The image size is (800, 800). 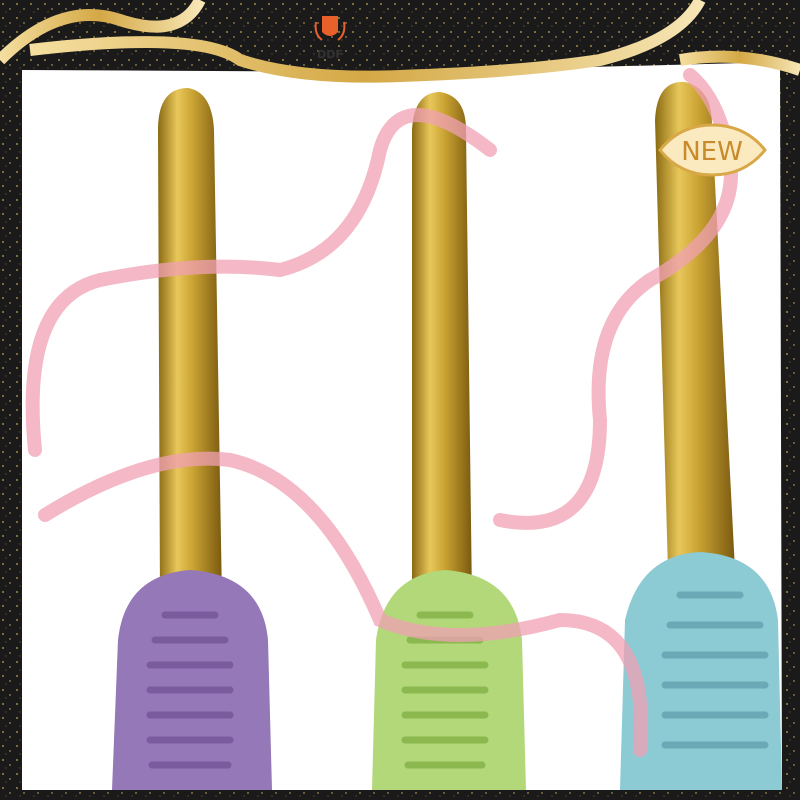 I want to click on new-badge: NEW, so click(x=712, y=150).